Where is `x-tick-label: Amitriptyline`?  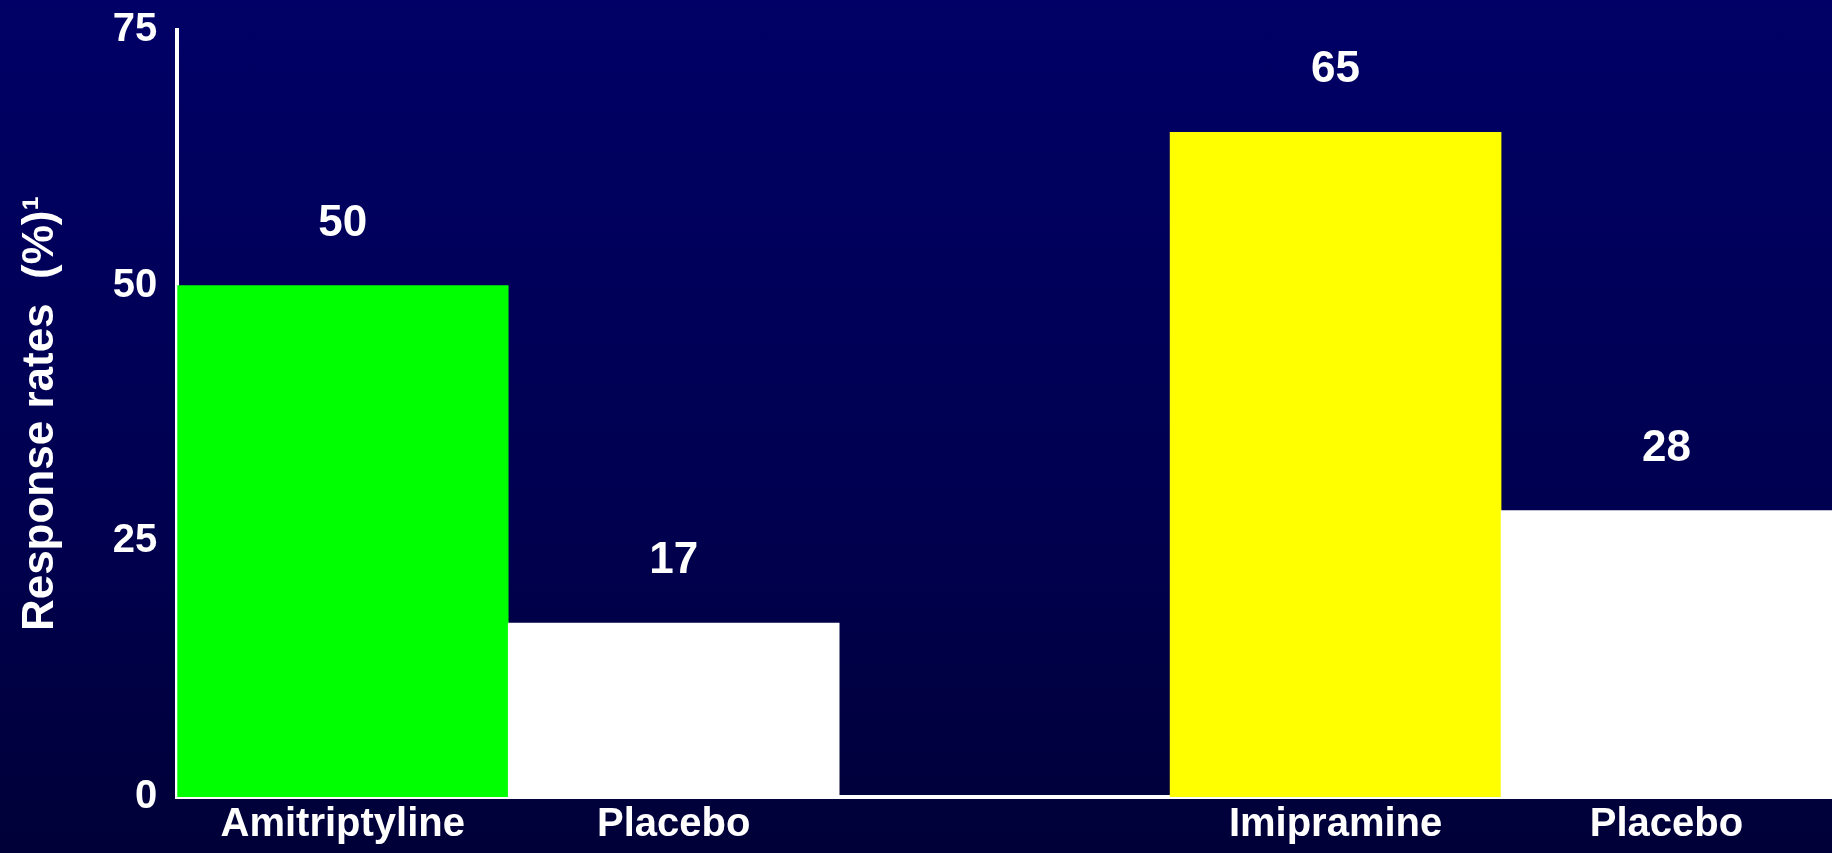
x-tick-label: Amitriptyline is located at coordinates (343, 822).